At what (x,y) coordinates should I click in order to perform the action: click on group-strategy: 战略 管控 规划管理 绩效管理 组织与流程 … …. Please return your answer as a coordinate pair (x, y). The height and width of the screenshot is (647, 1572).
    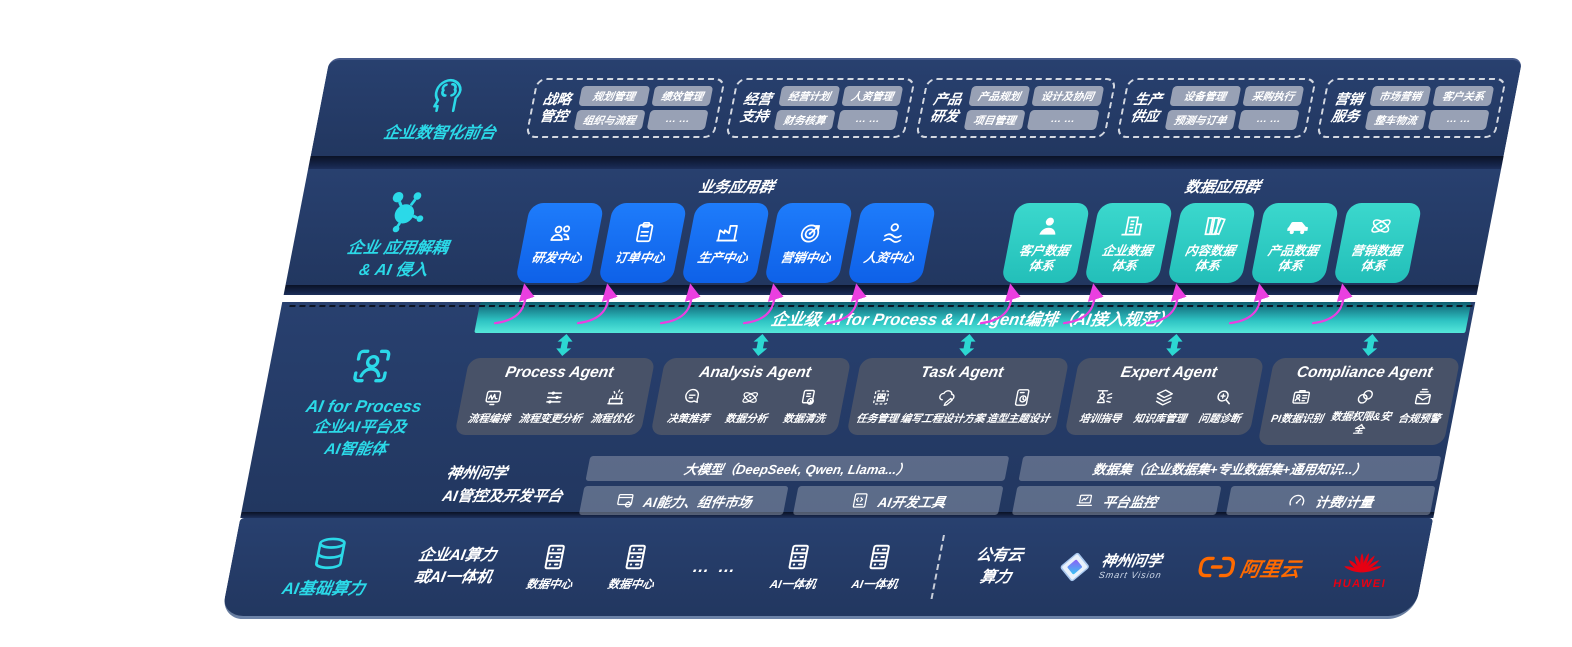
    Looking at the image, I should click on (625, 108).